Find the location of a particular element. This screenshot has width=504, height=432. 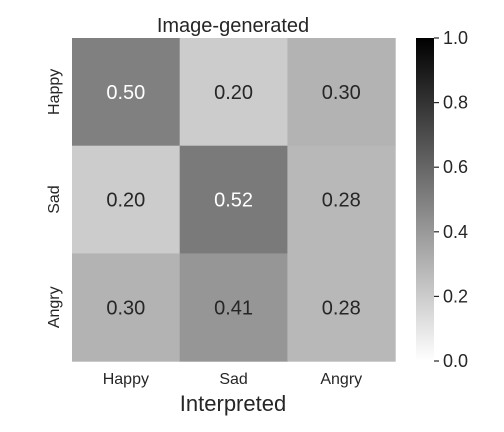

colorbar-tick-label-4: 0.8 is located at coordinates (455, 103).